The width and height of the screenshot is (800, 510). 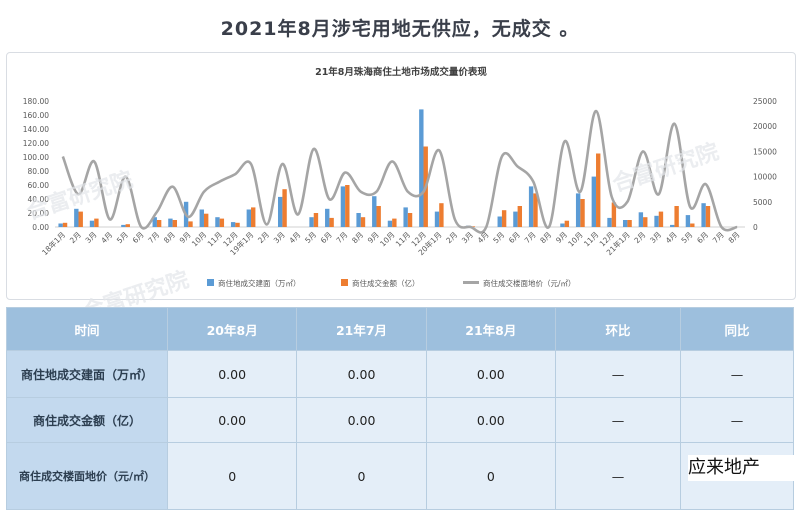 I want to click on table-cell: 0, so click(x=491, y=476).